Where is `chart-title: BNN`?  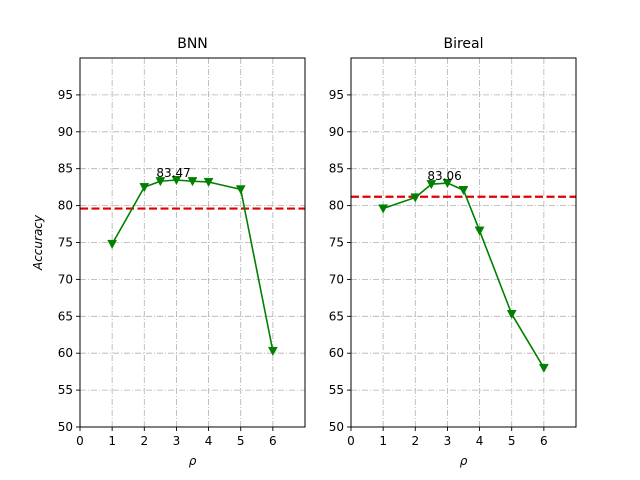 chart-title: BNN is located at coordinates (192, 44).